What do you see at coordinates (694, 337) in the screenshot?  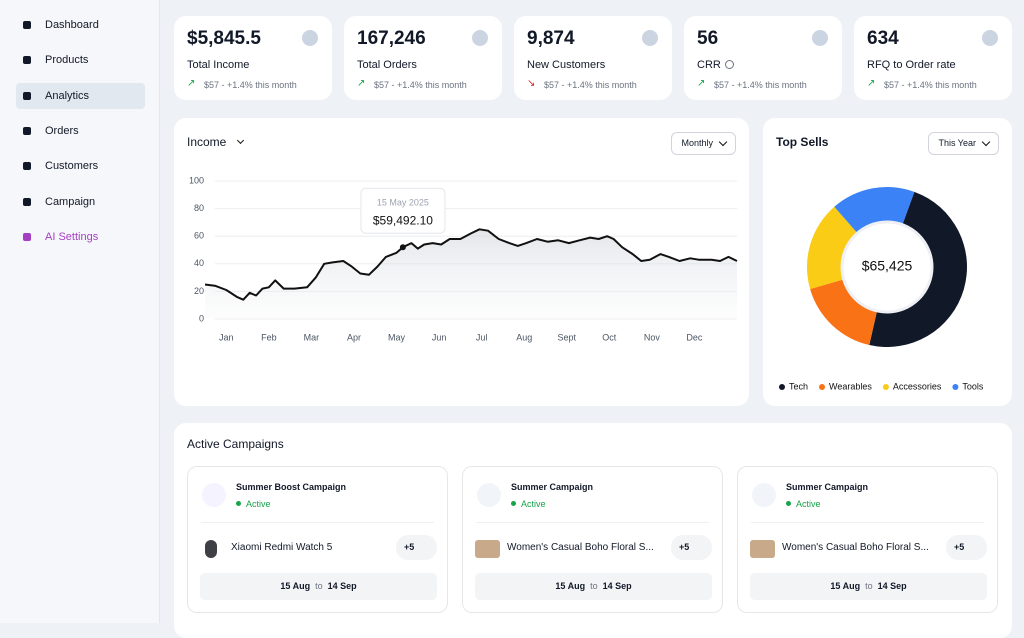 I see `x-tick-label: Dec` at bounding box center [694, 337].